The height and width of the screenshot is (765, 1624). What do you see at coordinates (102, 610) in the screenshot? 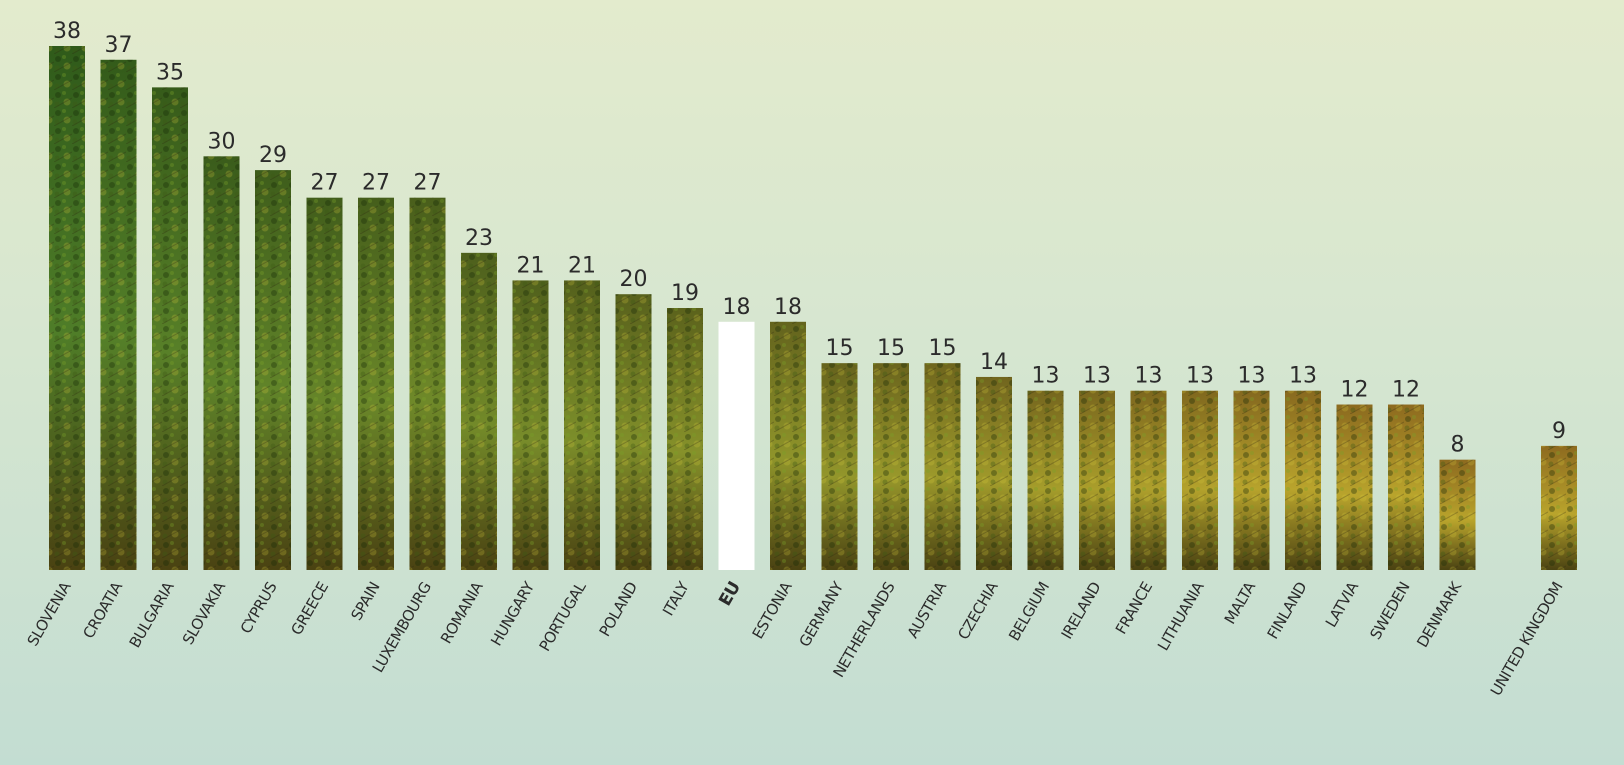
I see `category-label-croatia: CROATIA` at bounding box center [102, 610].